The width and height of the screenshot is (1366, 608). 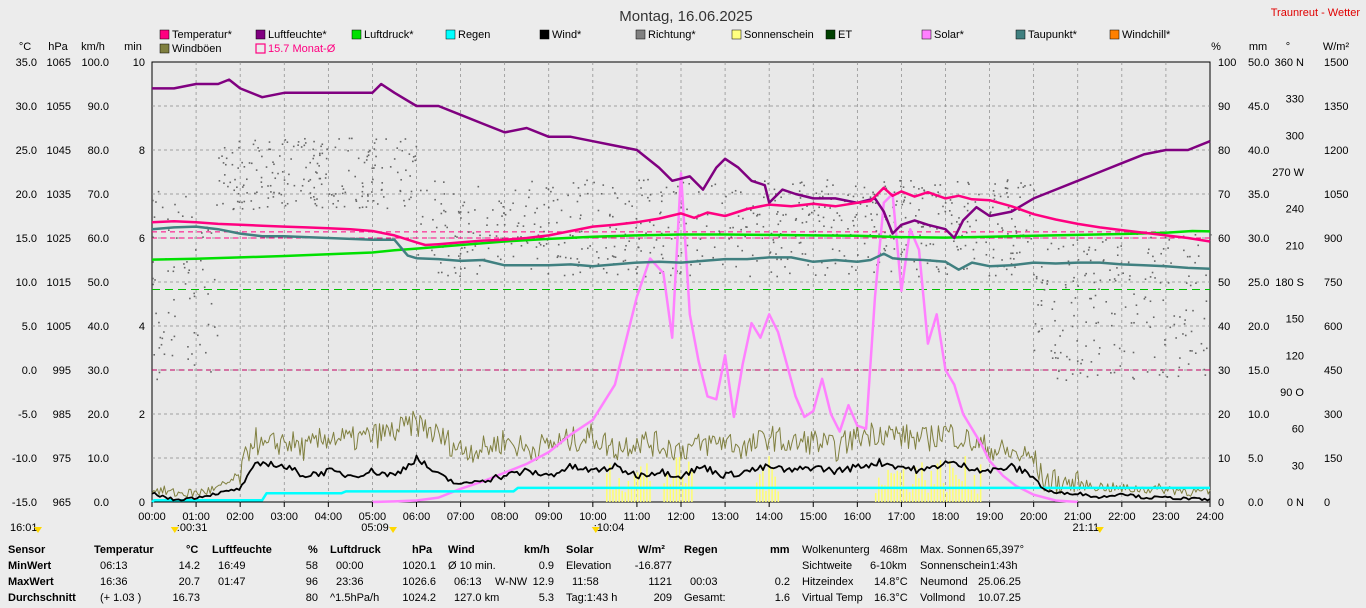 I want to click on right-axis-tick: 300, so click(x=1333, y=415).